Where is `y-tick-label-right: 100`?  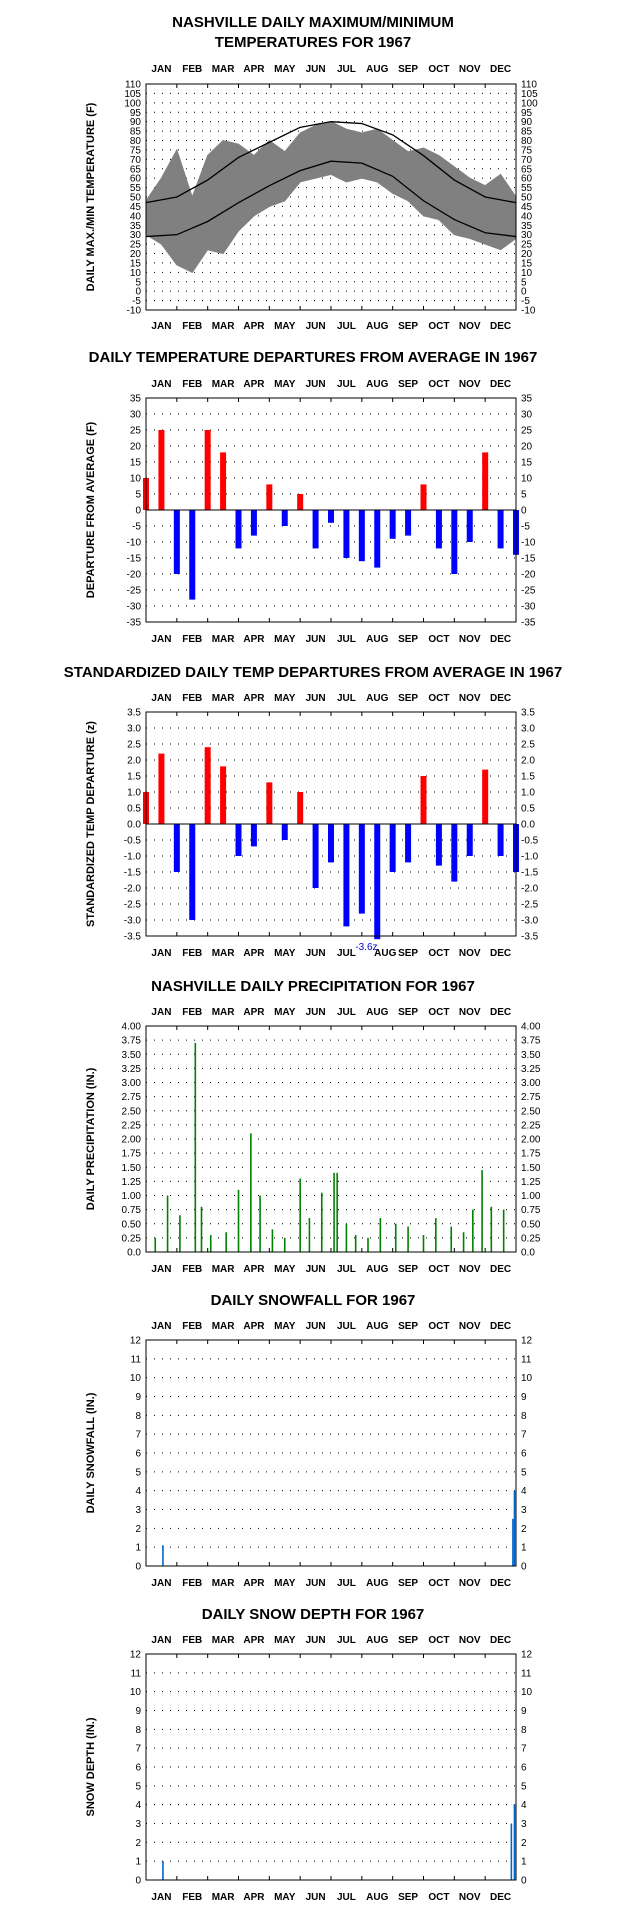
y-tick-label-right: 100 is located at coordinates (529, 103).